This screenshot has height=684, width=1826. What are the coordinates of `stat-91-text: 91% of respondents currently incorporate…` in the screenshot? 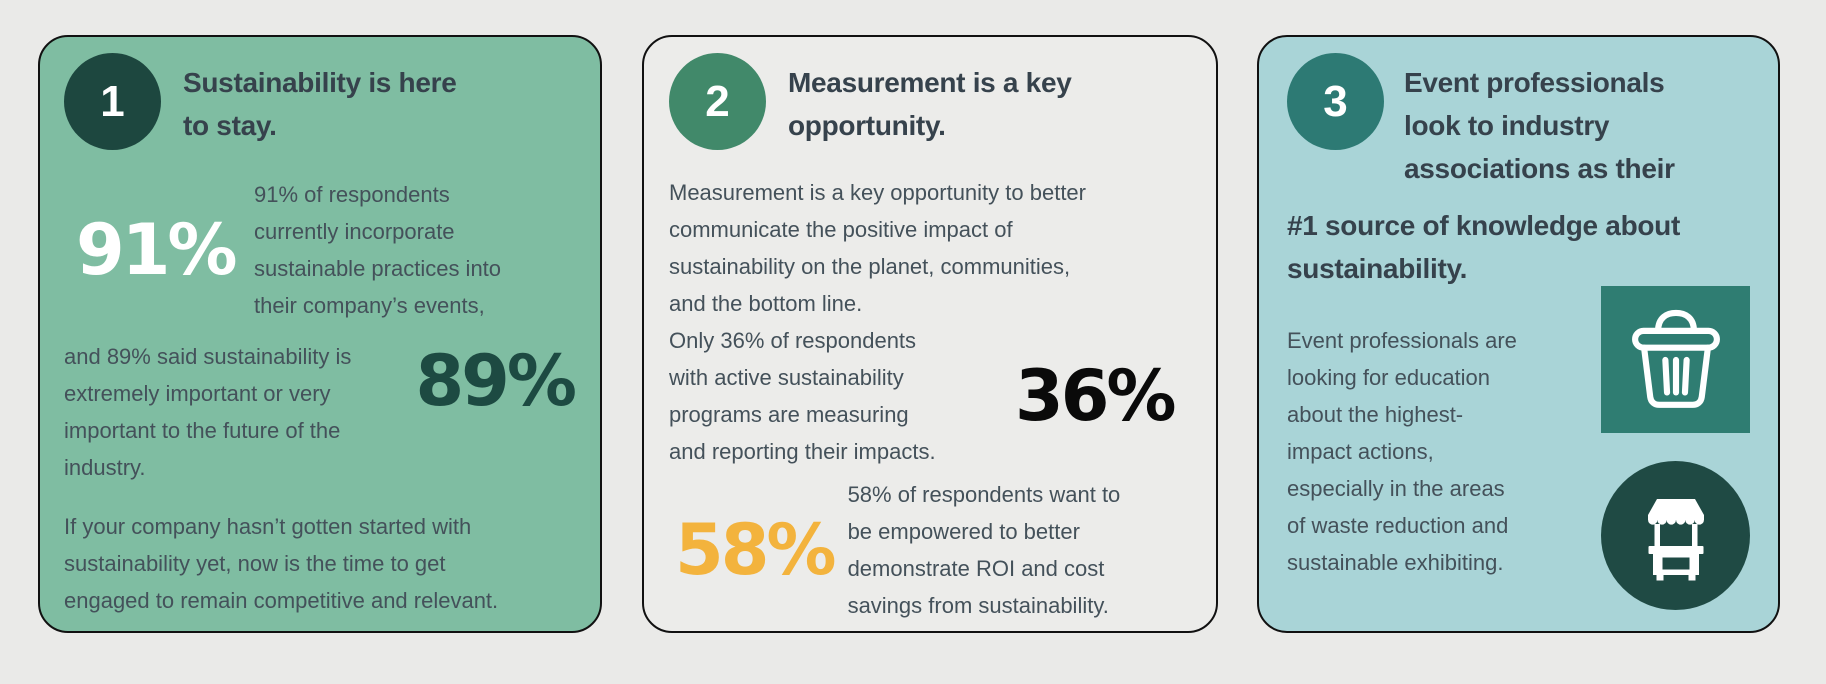 It's located at (378, 250).